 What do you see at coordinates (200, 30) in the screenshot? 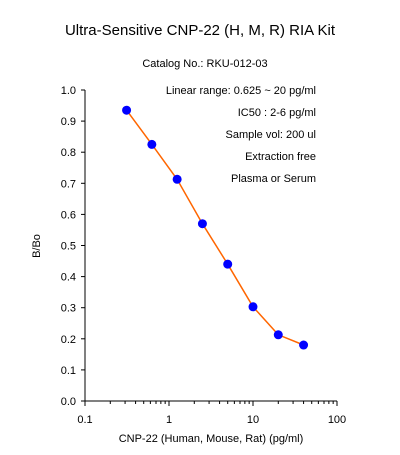
I see `chart-title: Ultra-Sensitive CNP-22 (H, M, R) RIA Kit` at bounding box center [200, 30].